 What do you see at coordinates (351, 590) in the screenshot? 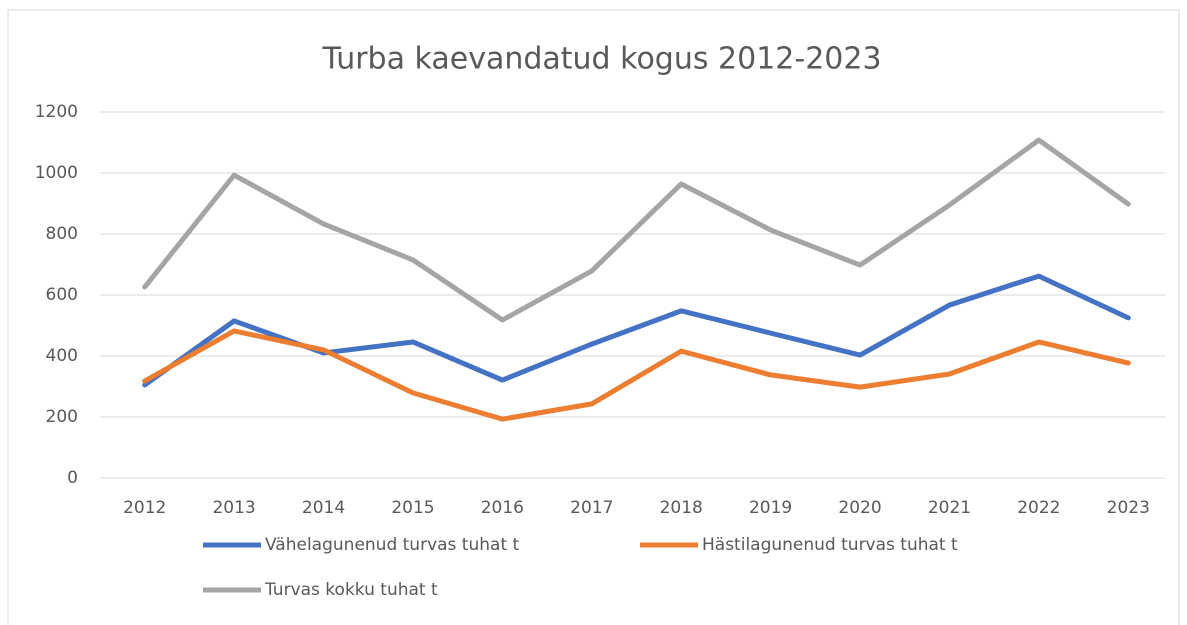
I see `legend-label: Turvas kokku tuhat t` at bounding box center [351, 590].